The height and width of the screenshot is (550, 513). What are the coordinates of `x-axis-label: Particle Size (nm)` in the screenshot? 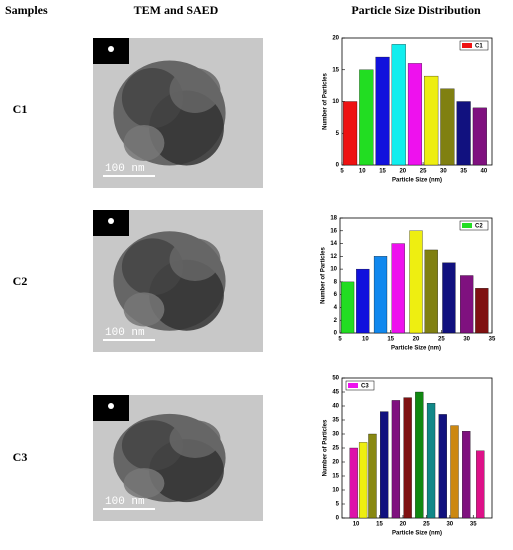 It's located at (416, 349).